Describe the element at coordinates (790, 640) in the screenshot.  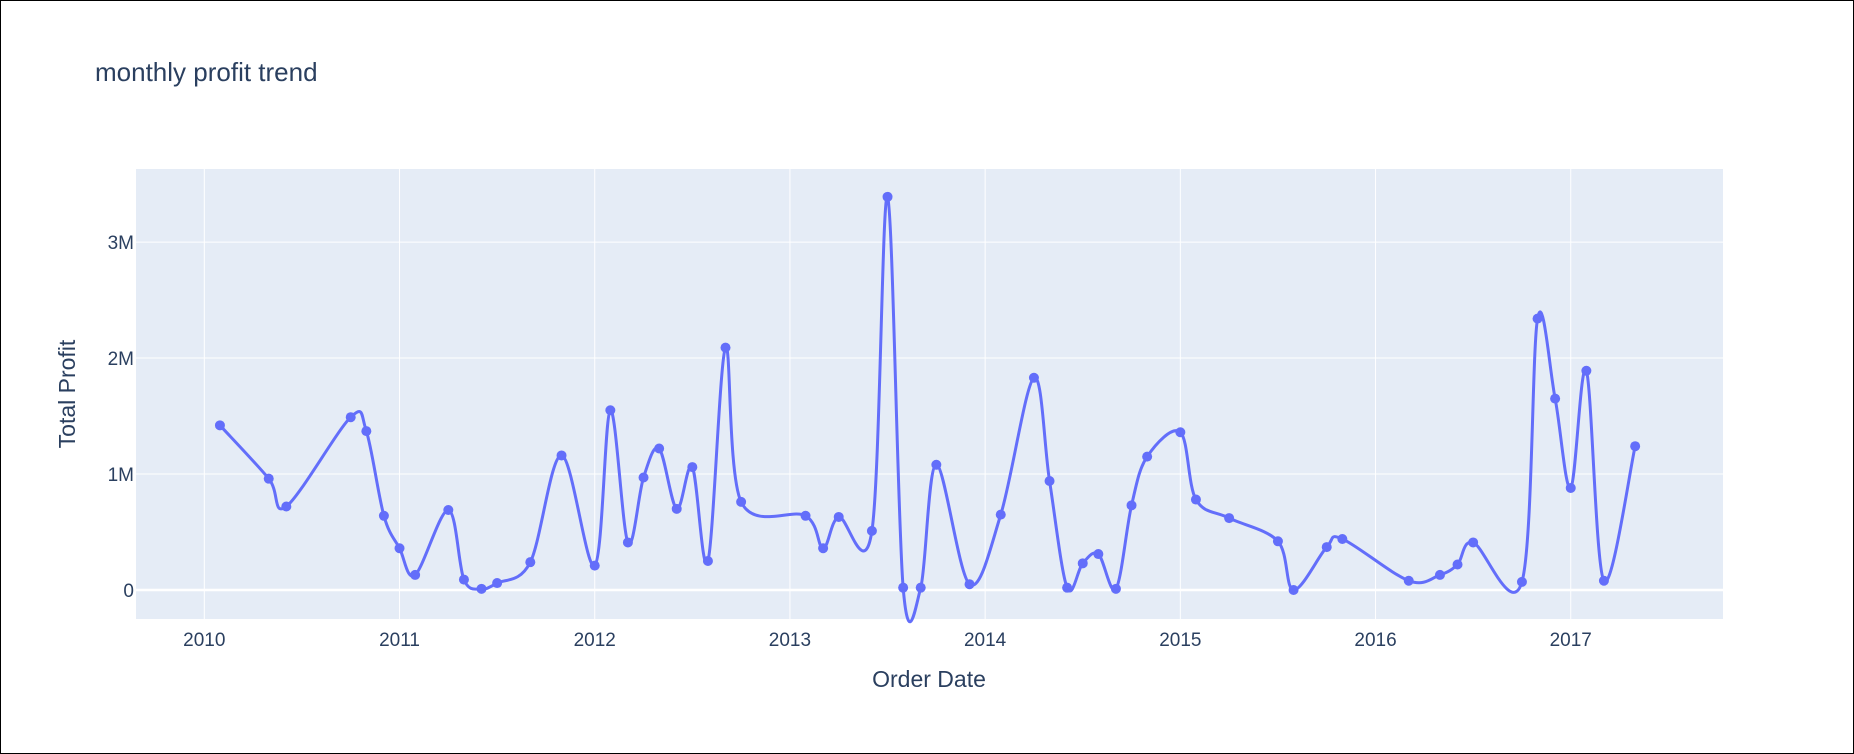
I see `x-tick-label: 2013` at that location.